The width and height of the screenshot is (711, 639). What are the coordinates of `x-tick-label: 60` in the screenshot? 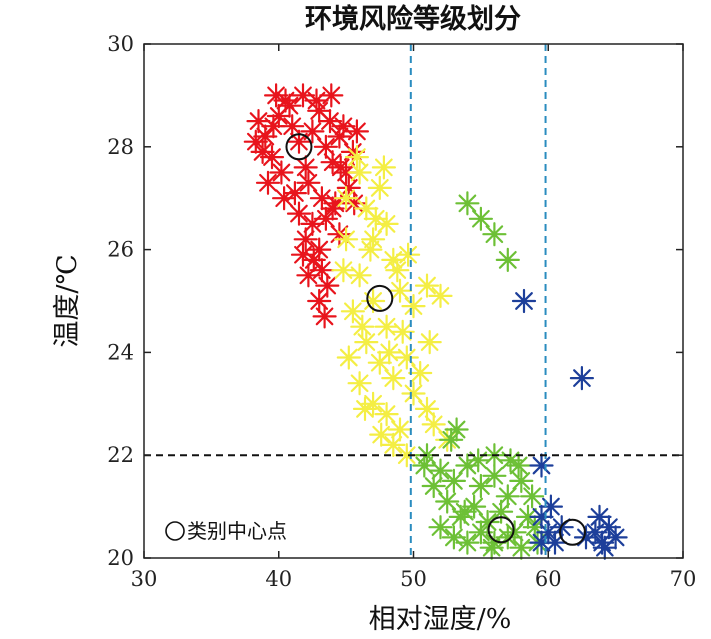 It's located at (548, 579).